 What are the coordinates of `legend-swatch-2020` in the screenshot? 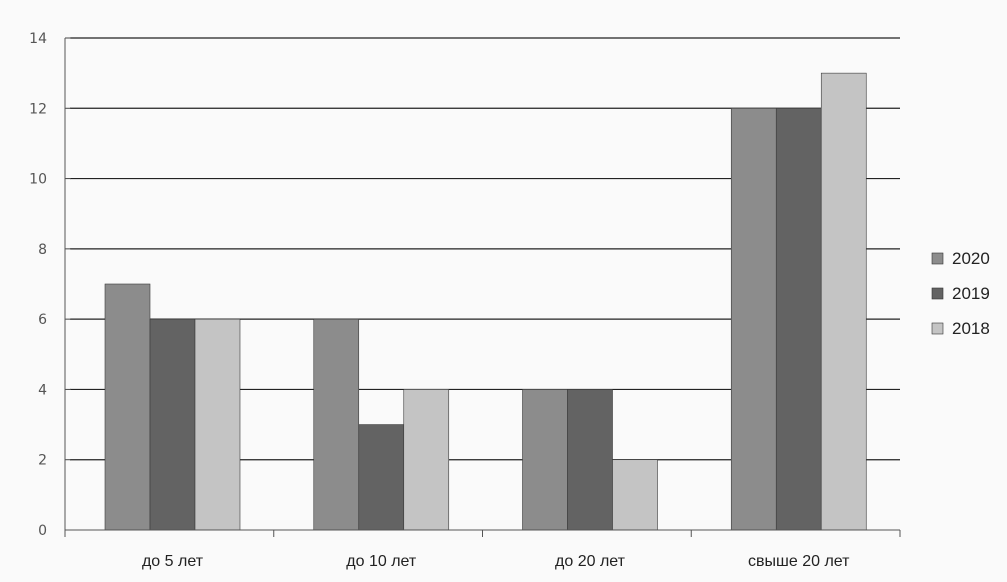 It's located at (937, 258).